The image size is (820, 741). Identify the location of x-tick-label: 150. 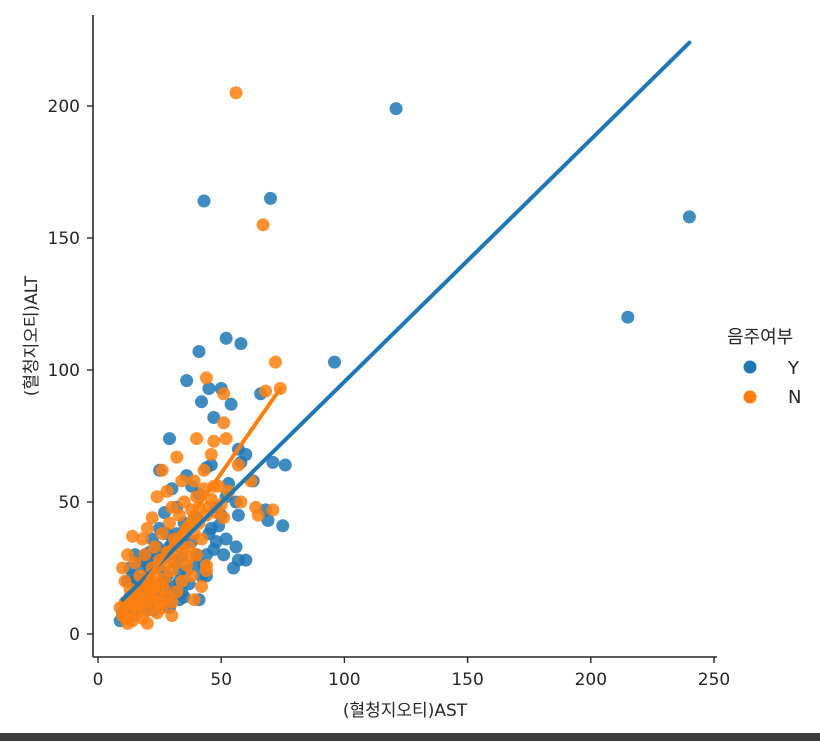
(467, 680).